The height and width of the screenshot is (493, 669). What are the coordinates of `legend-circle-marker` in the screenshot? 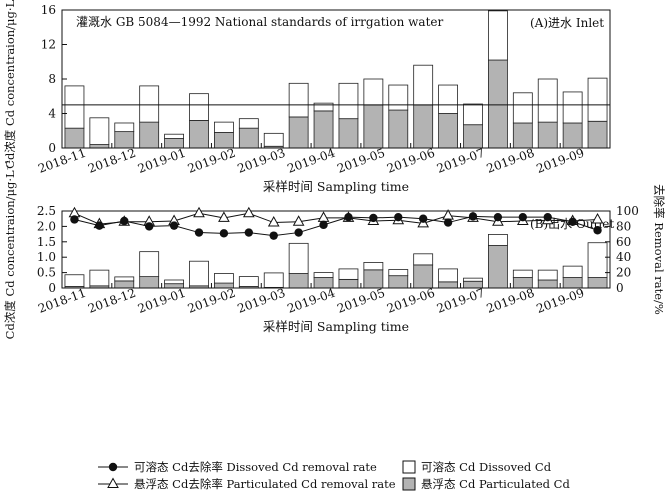 It's located at (113, 467).